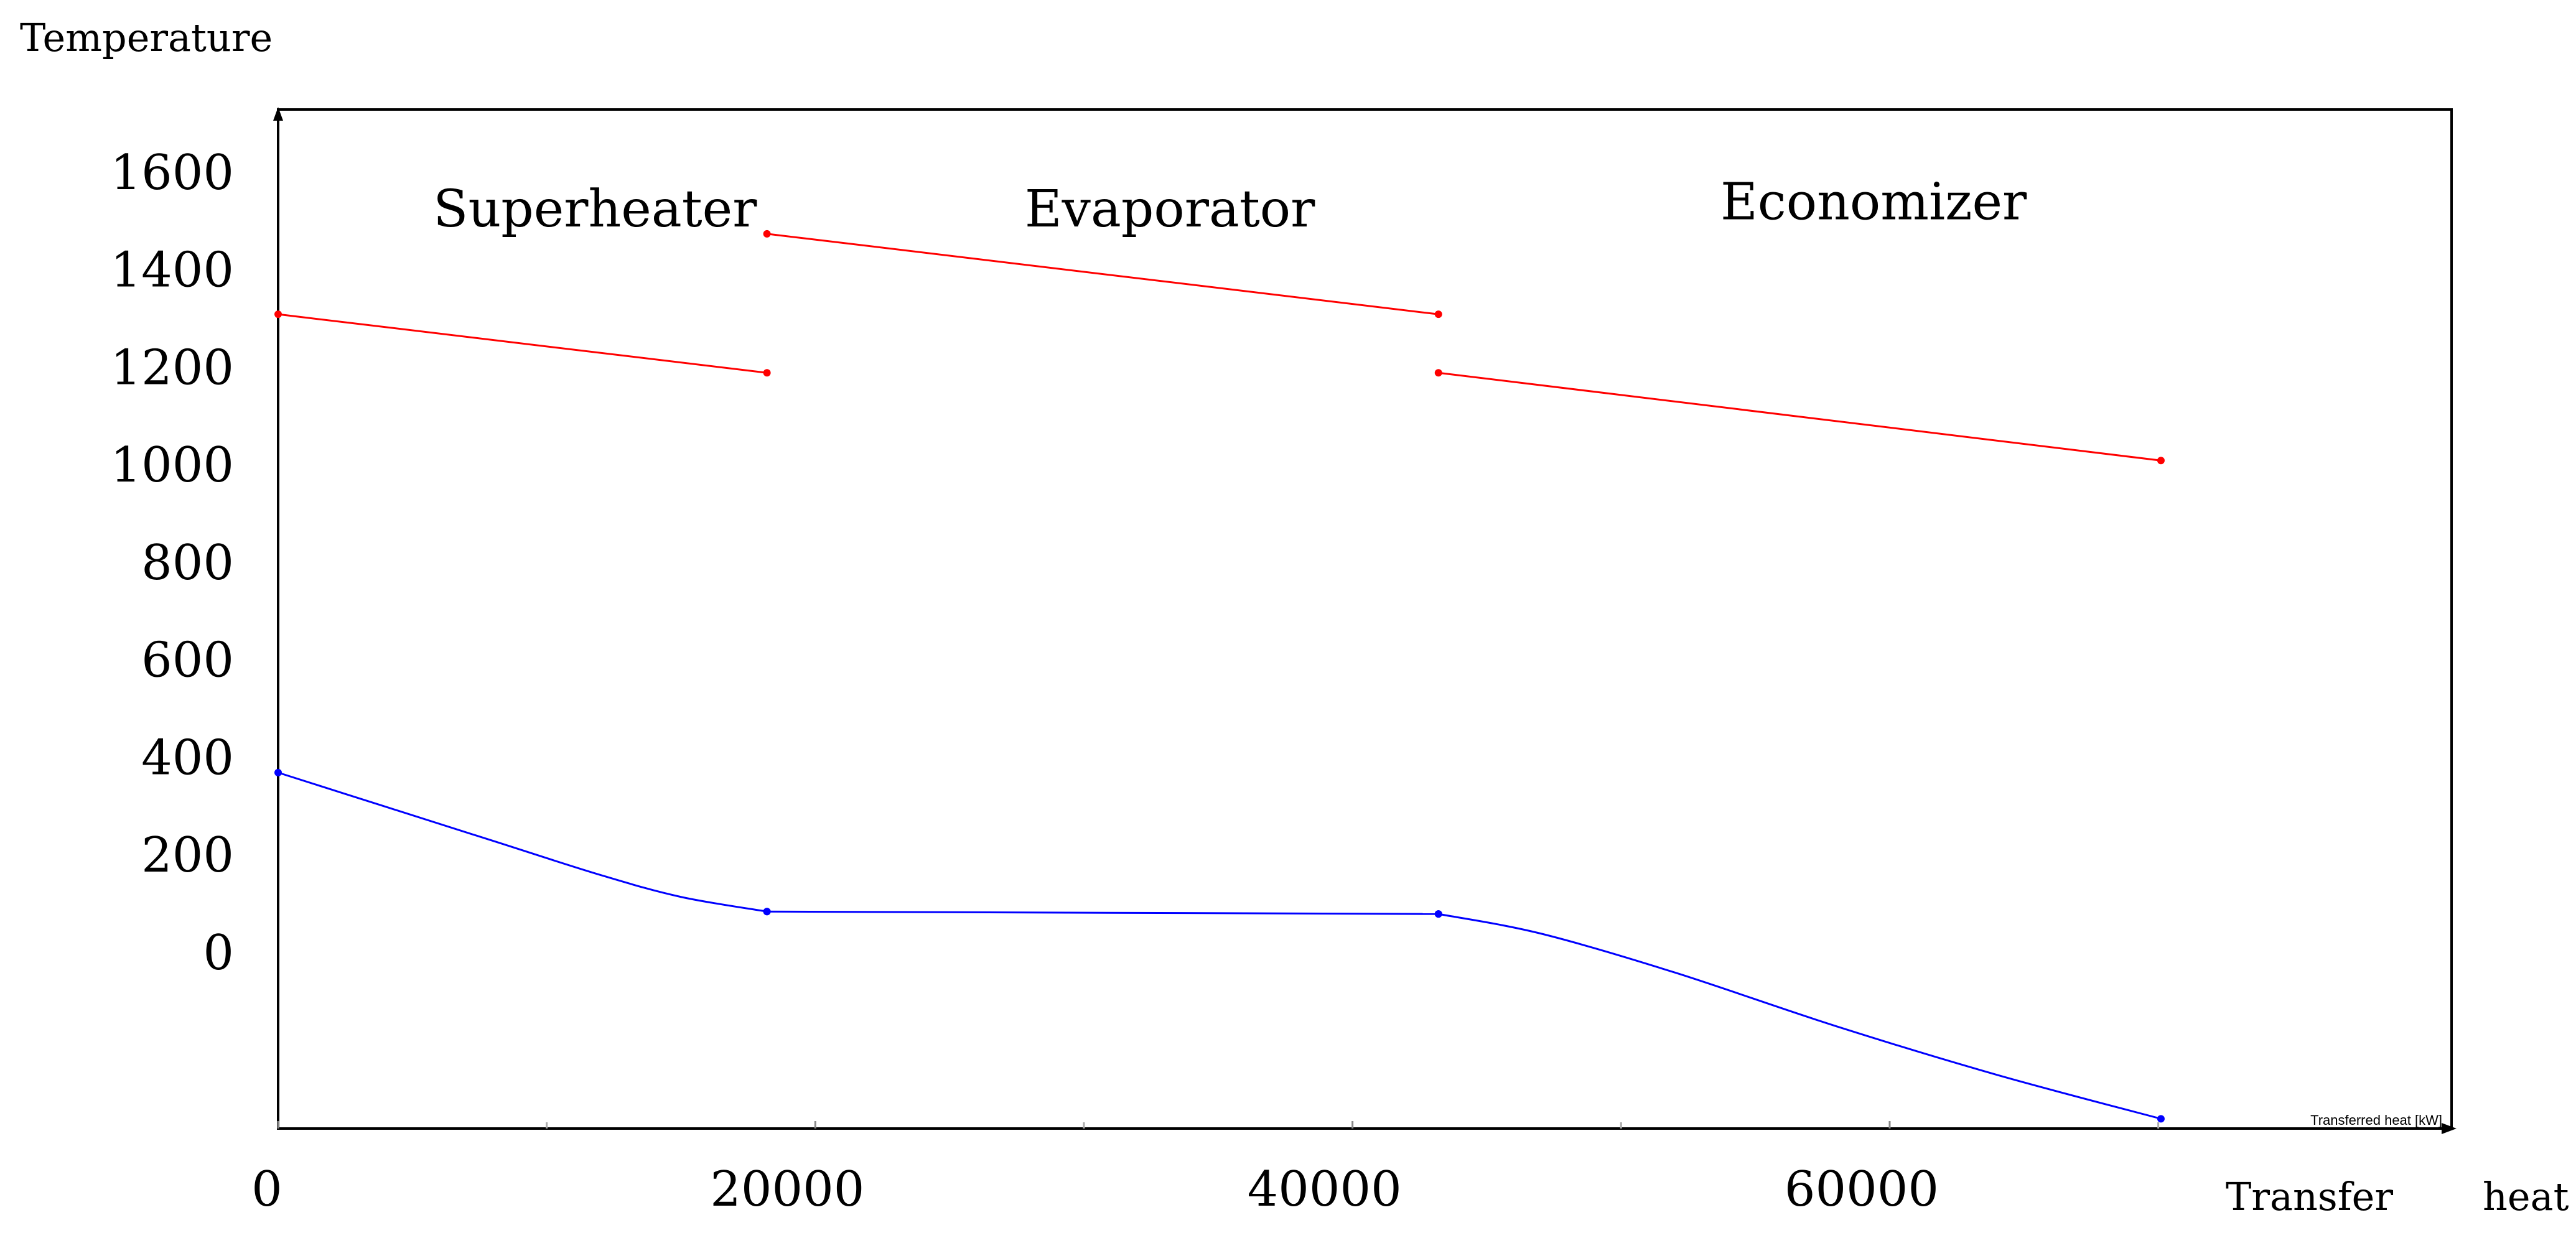  I want to click on x-axis-title-word-2: heat, so click(2526, 1196).